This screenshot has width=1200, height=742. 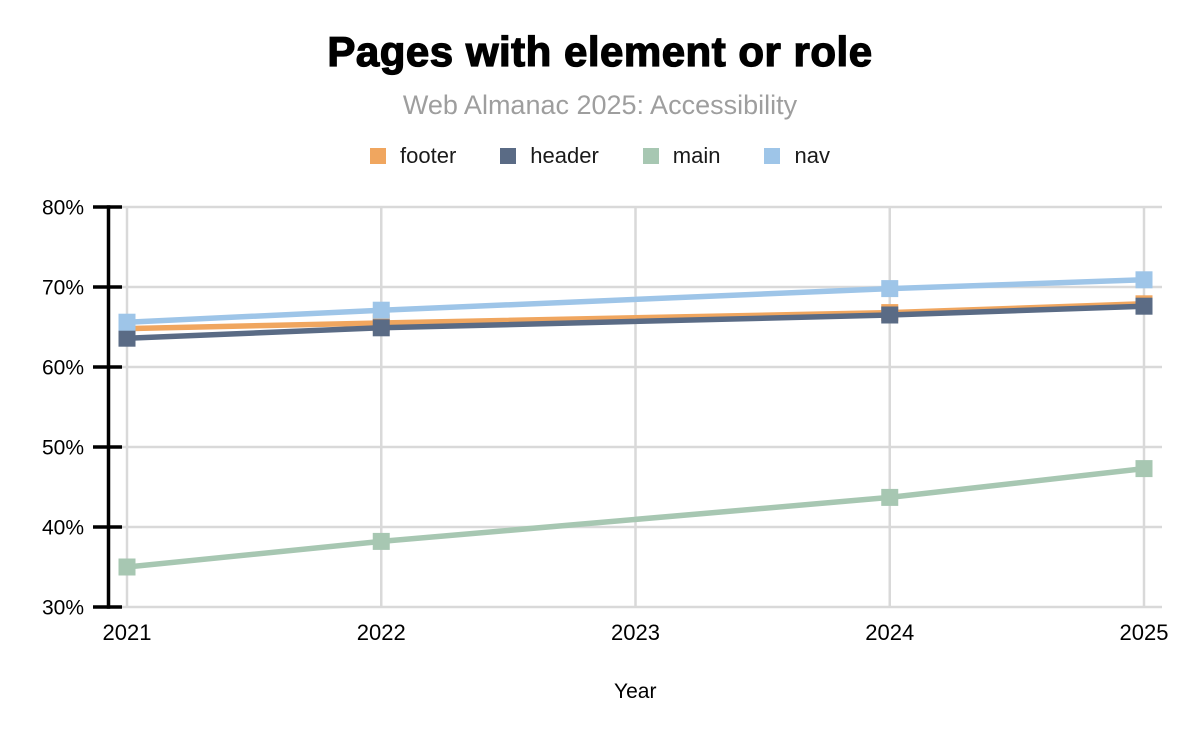 I want to click on series-line-nav, so click(x=635, y=301).